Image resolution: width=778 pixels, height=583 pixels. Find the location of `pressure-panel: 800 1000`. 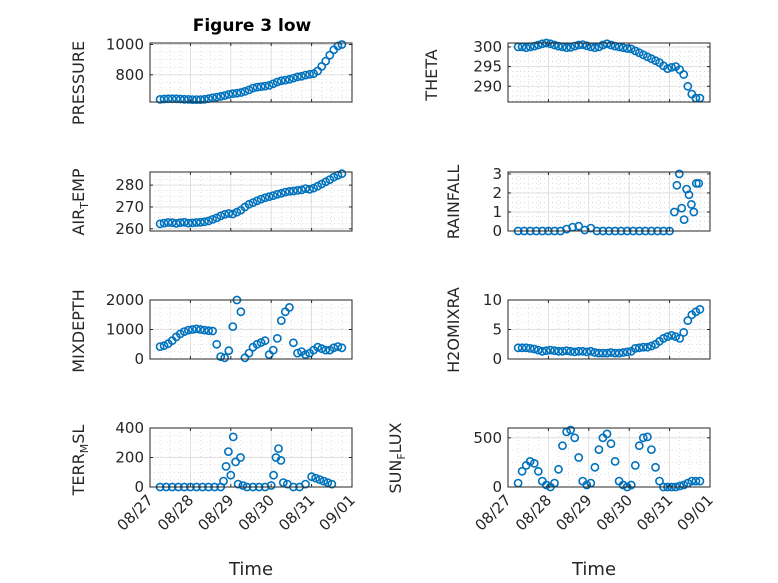

pressure-panel: 800 1000 is located at coordinates (229, 70).